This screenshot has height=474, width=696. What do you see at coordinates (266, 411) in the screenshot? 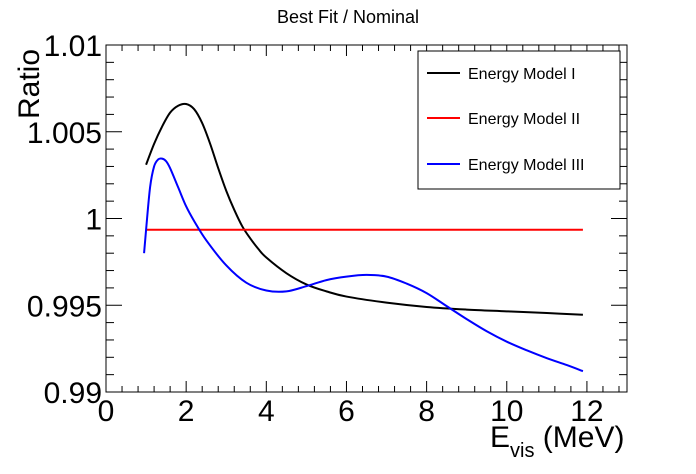
I see `x-tick-label: 4` at bounding box center [266, 411].